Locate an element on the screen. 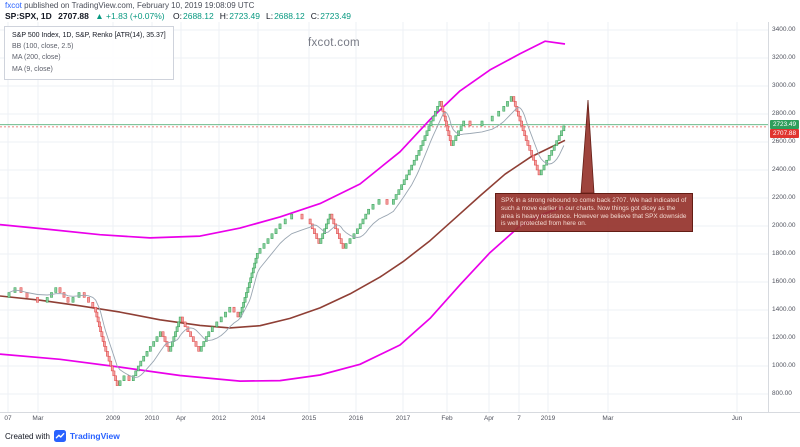 This screenshot has width=800, height=447. ohlc-label: H: is located at coordinates (224, 16).